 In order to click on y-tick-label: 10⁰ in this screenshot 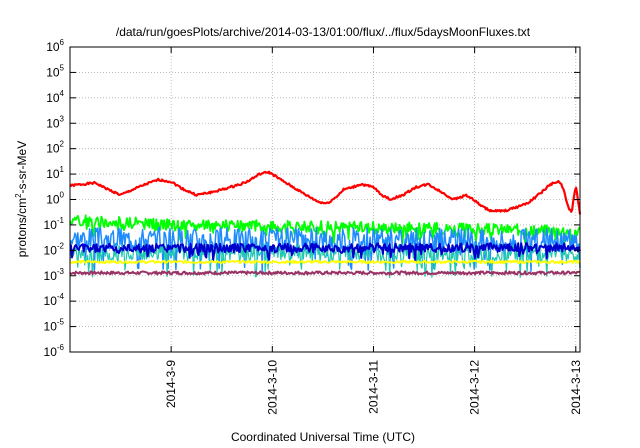, I will do `click(55, 199)`.